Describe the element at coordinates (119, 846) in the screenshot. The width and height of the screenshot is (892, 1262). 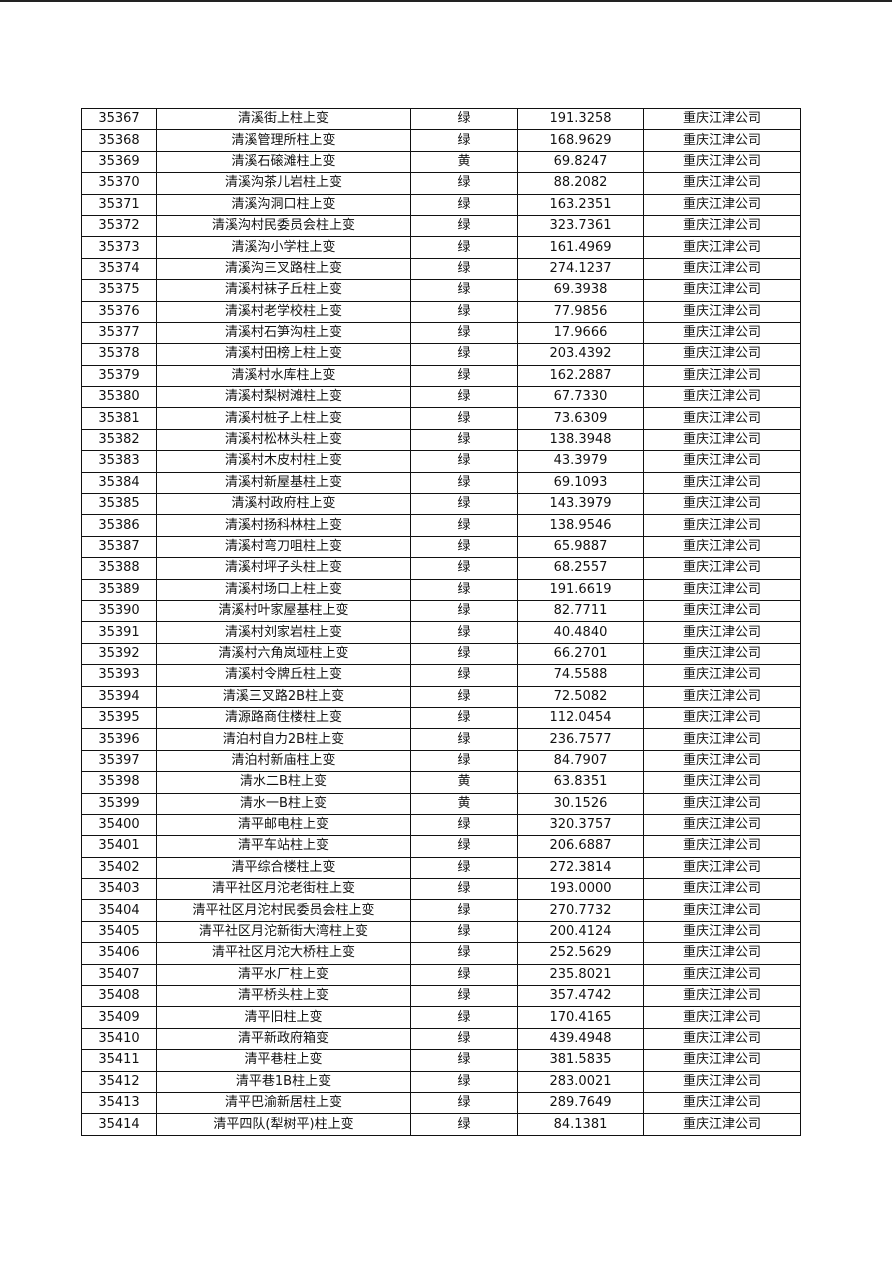
I see `row-id-cell: 35401` at that location.